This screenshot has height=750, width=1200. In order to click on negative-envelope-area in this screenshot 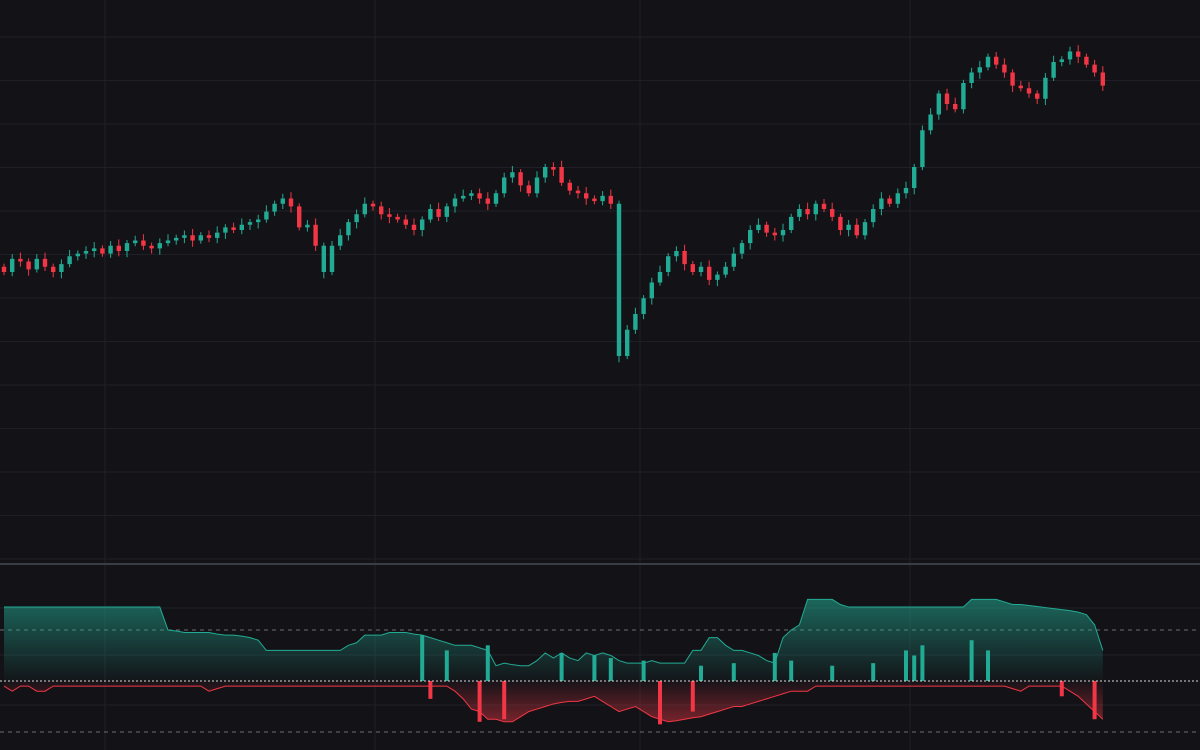, I will do `click(553, 701)`.